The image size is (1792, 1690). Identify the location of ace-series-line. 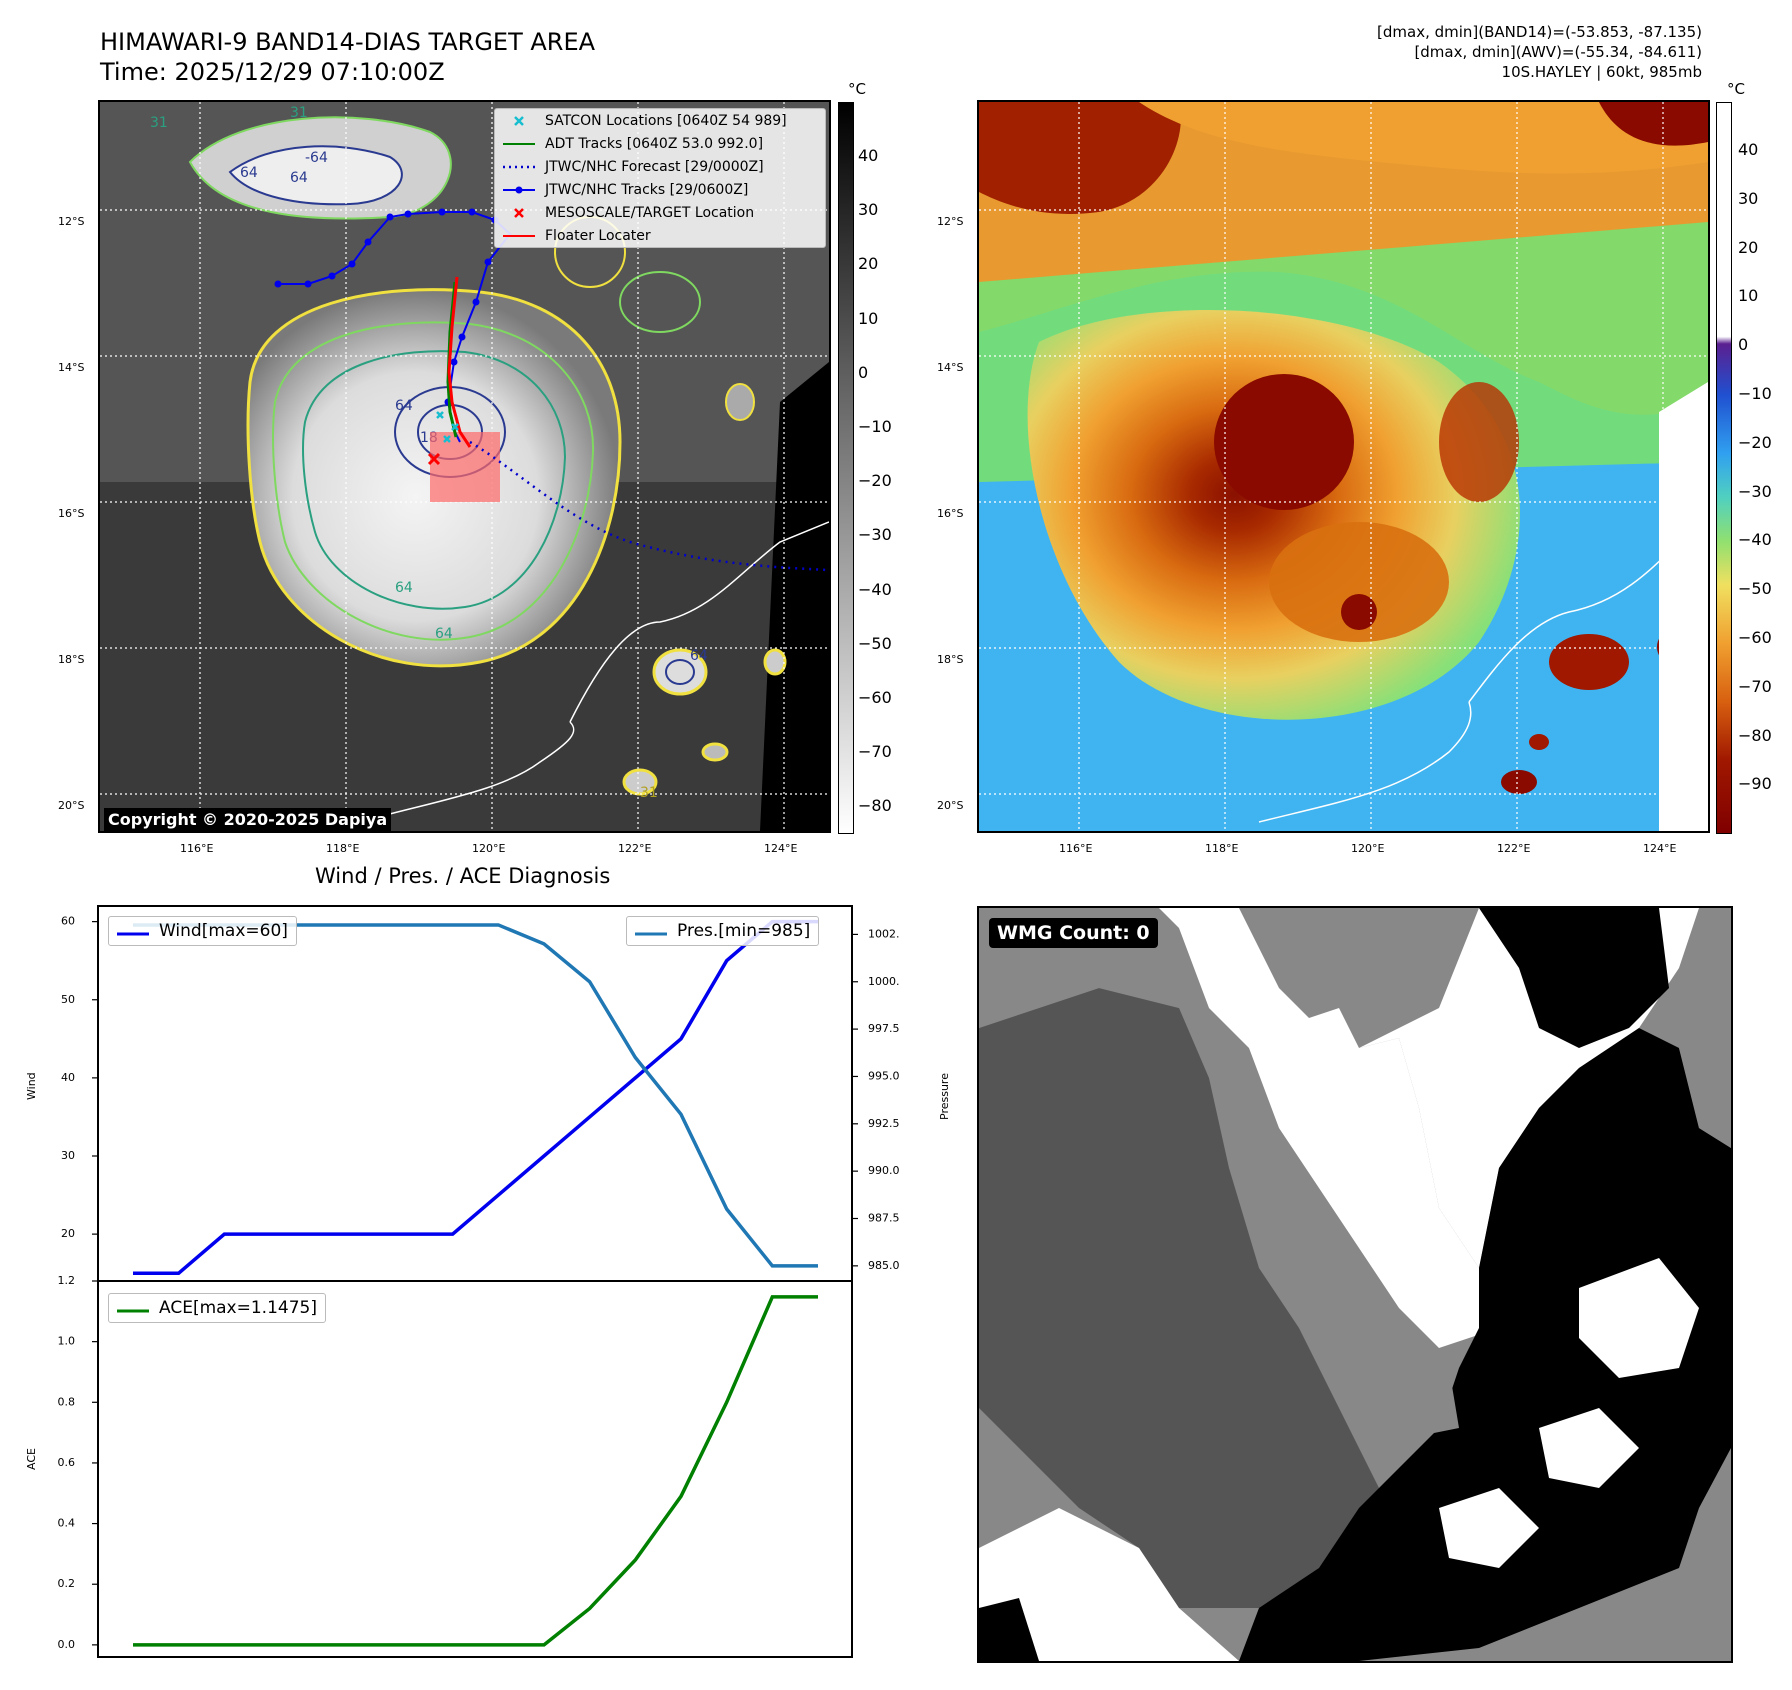
(475, 1471).